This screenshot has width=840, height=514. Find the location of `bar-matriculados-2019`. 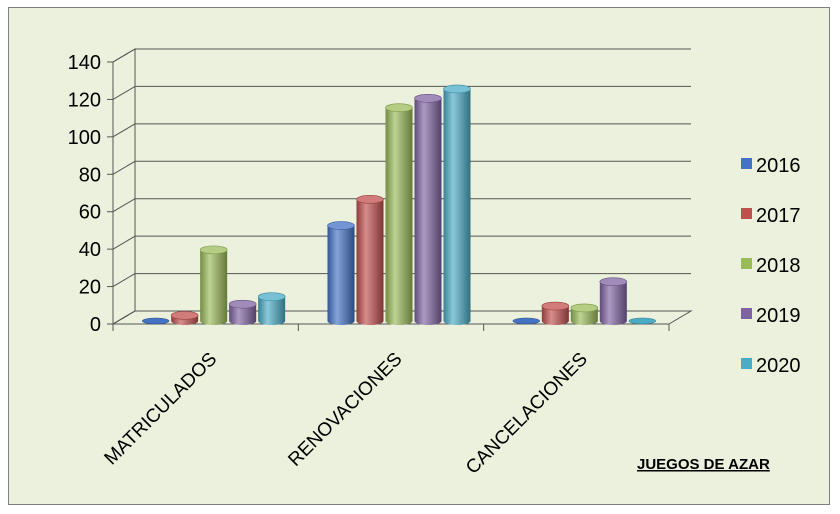

bar-matriculados-2019 is located at coordinates (242, 312).